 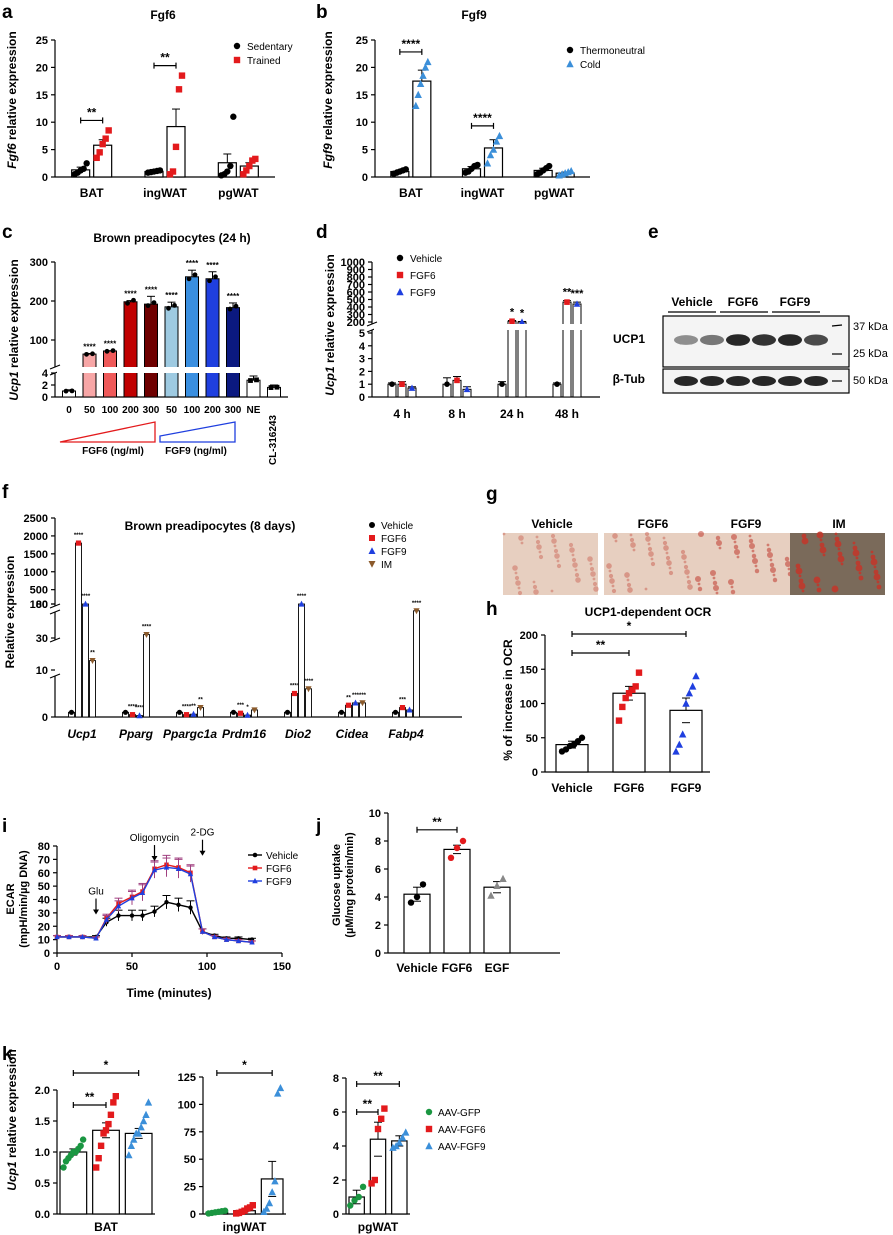 I want to click on panel-f-bar, so click(x=78, y=630).